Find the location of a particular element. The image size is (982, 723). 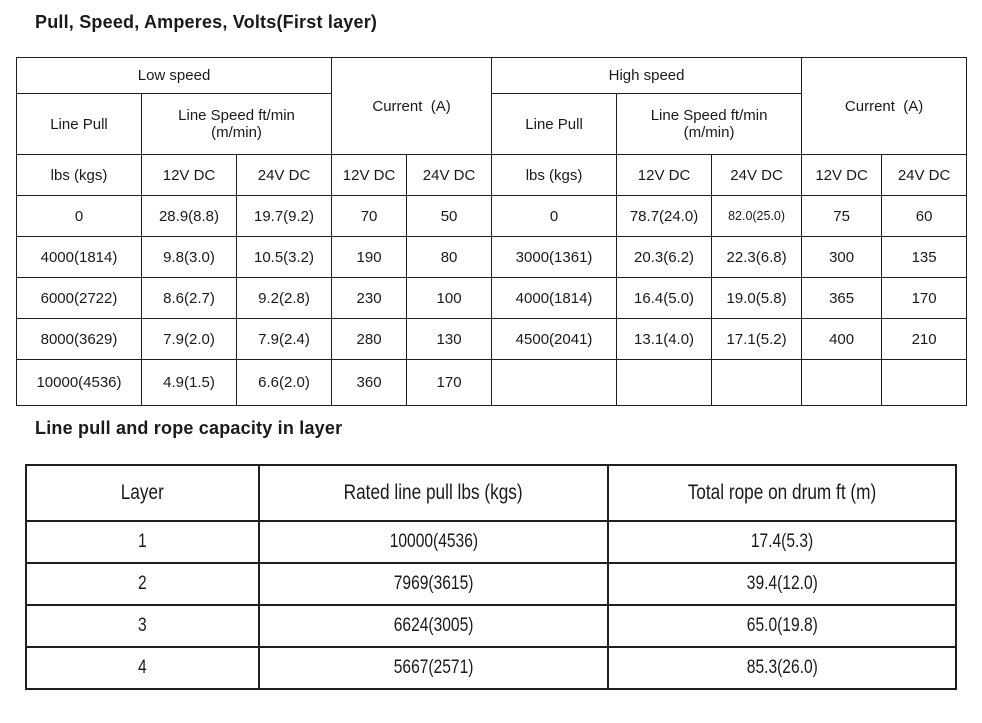

table-cell: 7.9(2.0) is located at coordinates (189, 339).